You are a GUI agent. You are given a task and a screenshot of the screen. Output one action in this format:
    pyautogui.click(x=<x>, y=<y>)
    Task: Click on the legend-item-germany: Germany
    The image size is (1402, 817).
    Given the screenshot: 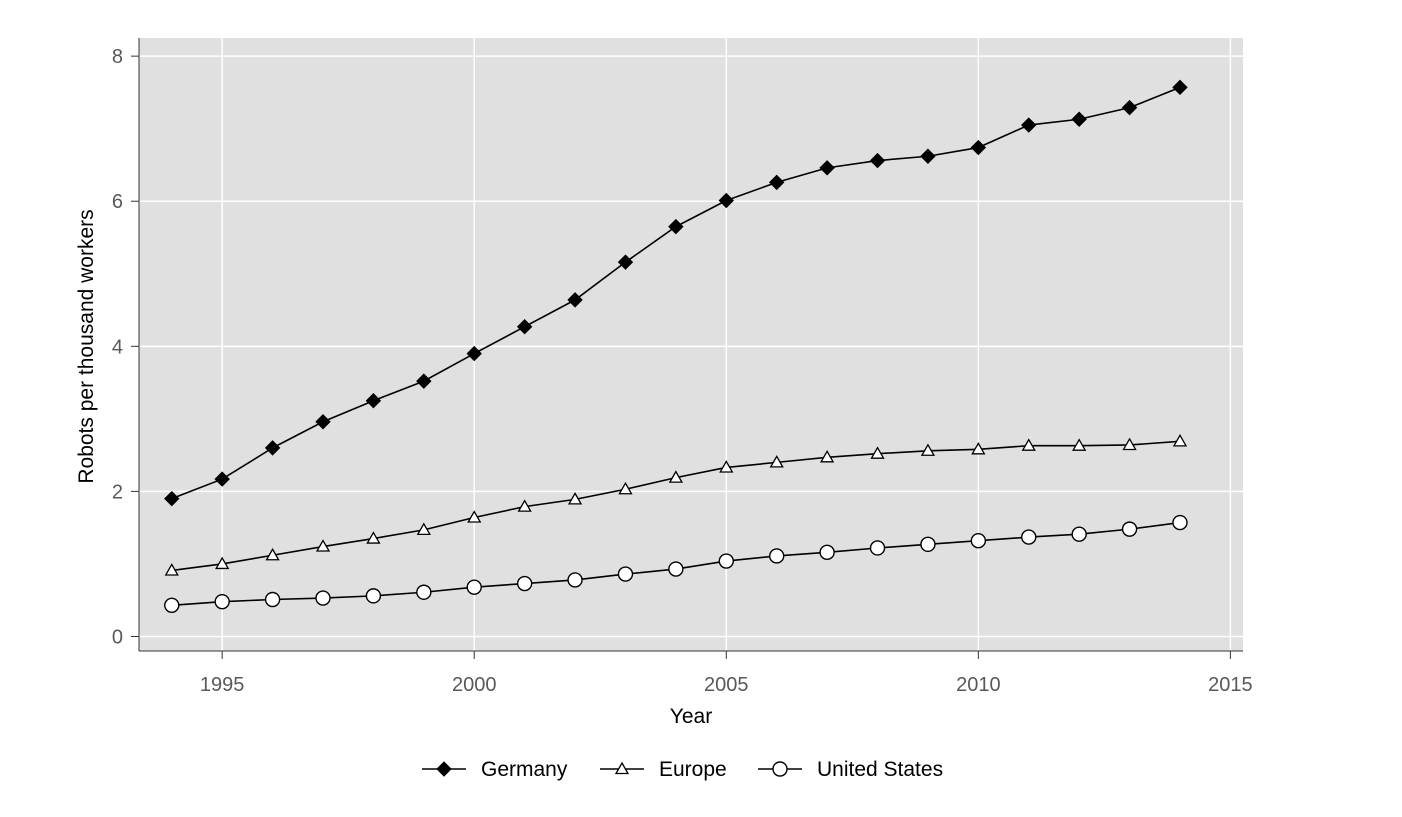 What is the action you would take?
    pyautogui.click(x=495, y=769)
    